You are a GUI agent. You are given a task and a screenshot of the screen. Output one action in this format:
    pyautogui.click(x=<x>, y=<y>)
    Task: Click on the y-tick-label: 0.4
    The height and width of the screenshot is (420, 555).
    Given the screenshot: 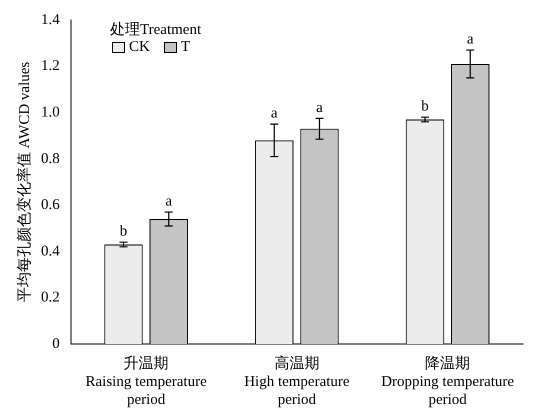 What is the action you would take?
    pyautogui.click(x=50, y=251)
    